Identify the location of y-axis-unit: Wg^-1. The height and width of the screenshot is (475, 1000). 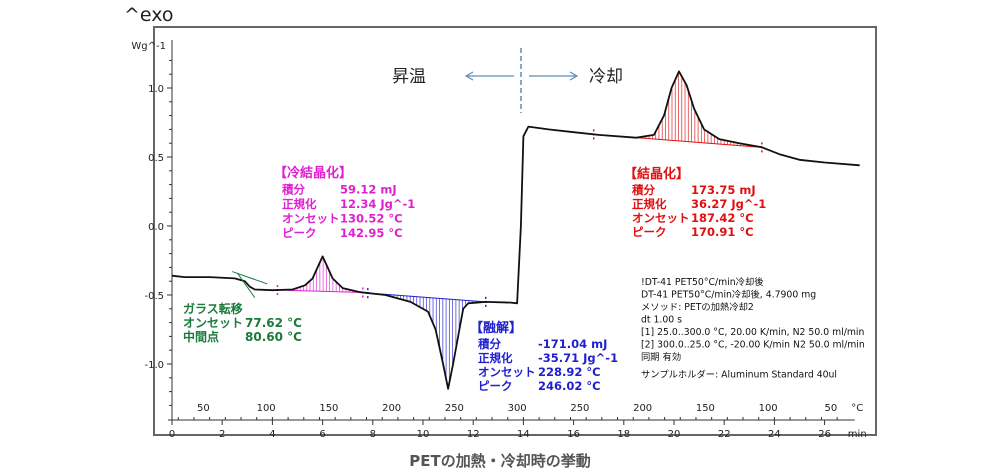
(148, 46).